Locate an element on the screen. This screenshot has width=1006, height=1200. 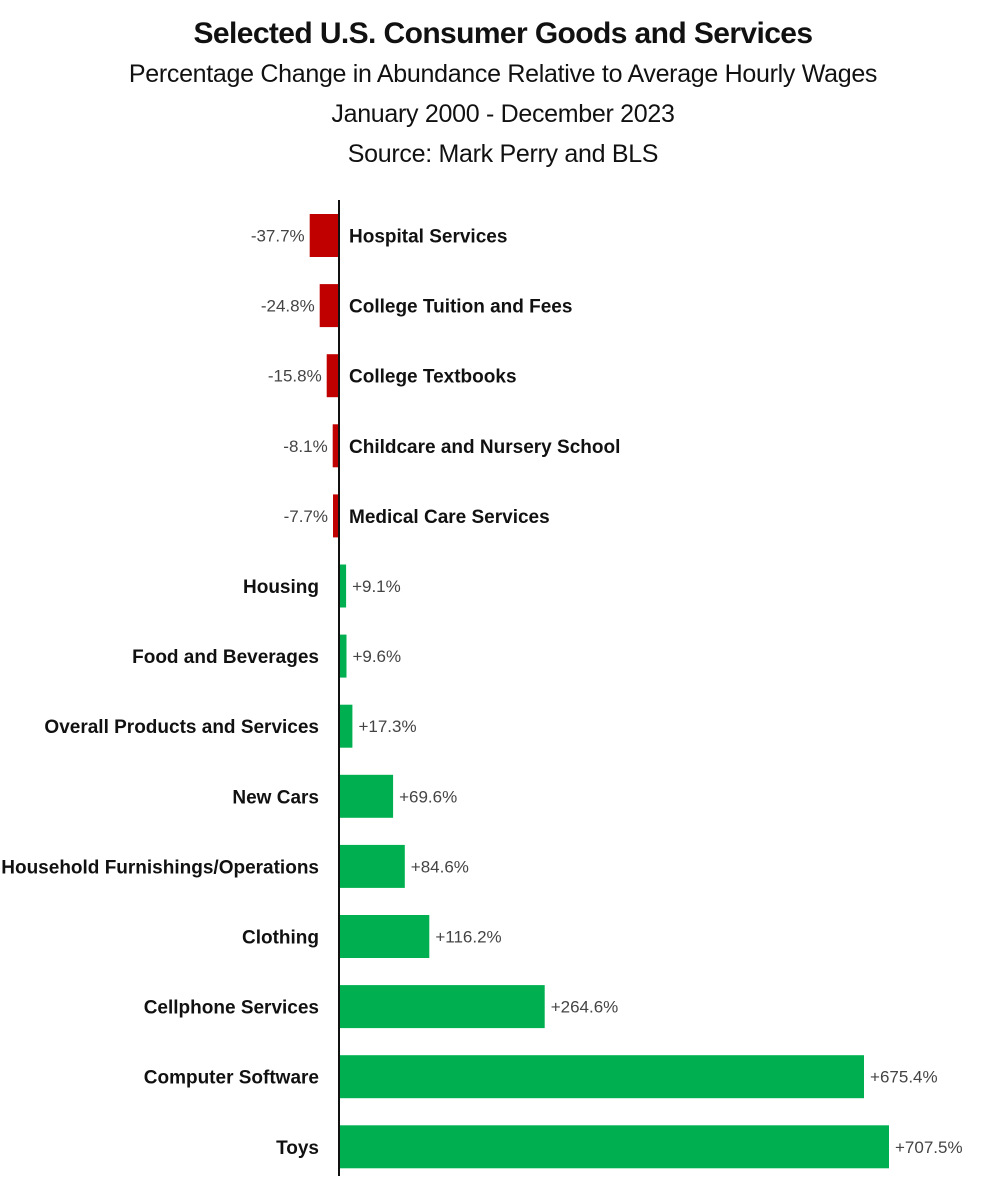
category-label: Household Furnishings/Operations is located at coordinates (160, 867).